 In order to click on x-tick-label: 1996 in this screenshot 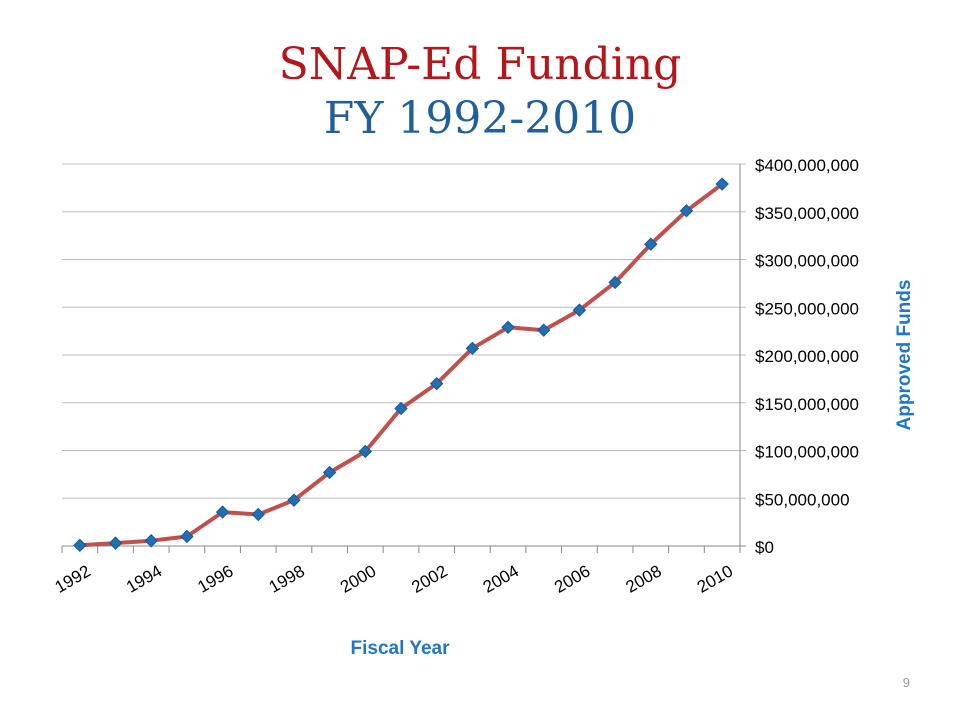, I will do `click(215, 578)`.